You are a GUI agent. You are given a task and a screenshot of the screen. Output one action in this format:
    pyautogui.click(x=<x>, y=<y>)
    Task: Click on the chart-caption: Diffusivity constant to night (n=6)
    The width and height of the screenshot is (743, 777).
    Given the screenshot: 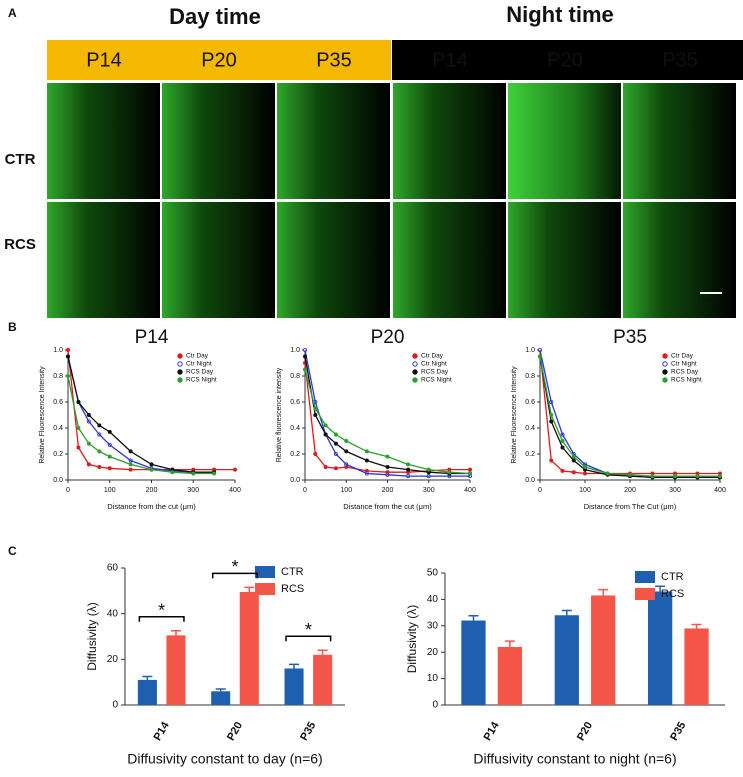 What is the action you would take?
    pyautogui.click(x=574, y=759)
    